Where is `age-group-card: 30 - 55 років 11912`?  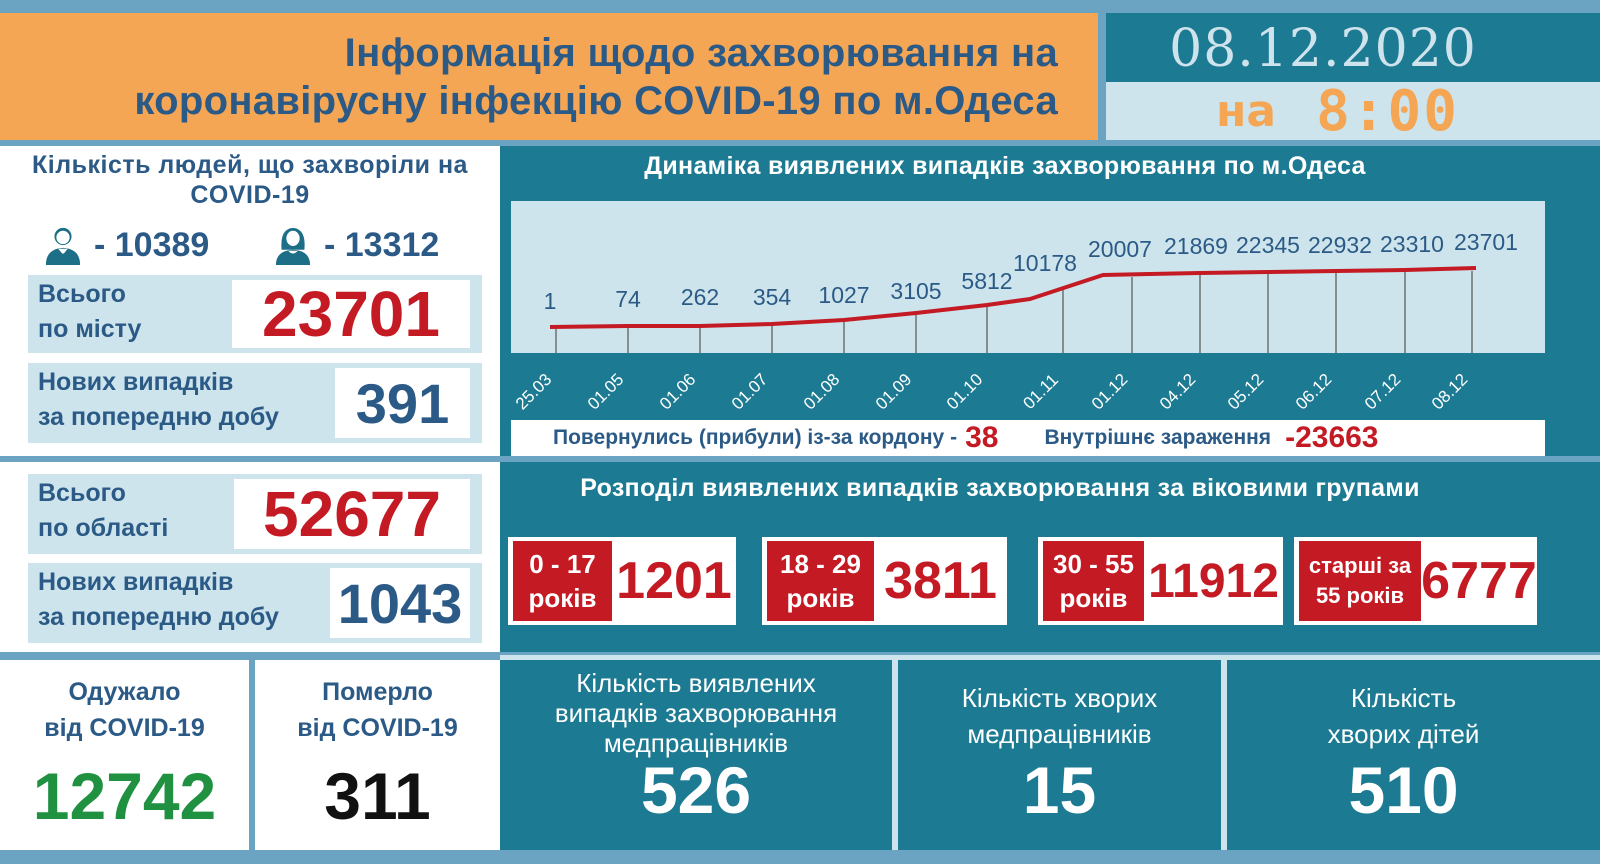
age-group-card: 30 - 55 років 11912 is located at coordinates (1160, 581).